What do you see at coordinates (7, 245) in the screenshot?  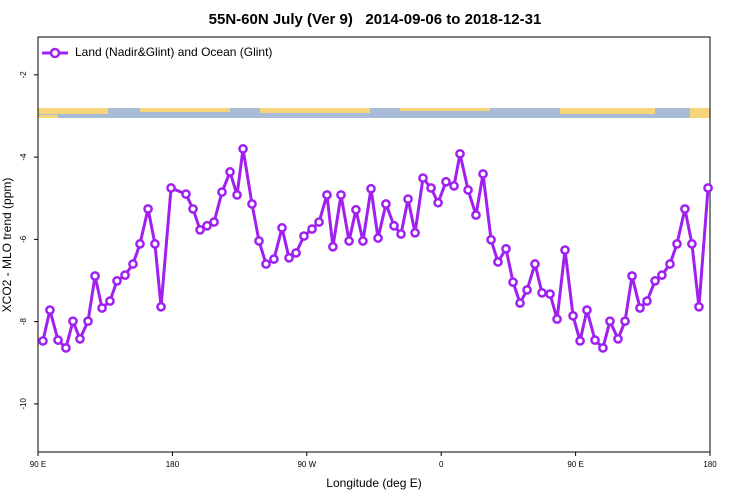 I see `y-axis-label: XCO2 - MLO trend (ppm)` at bounding box center [7, 245].